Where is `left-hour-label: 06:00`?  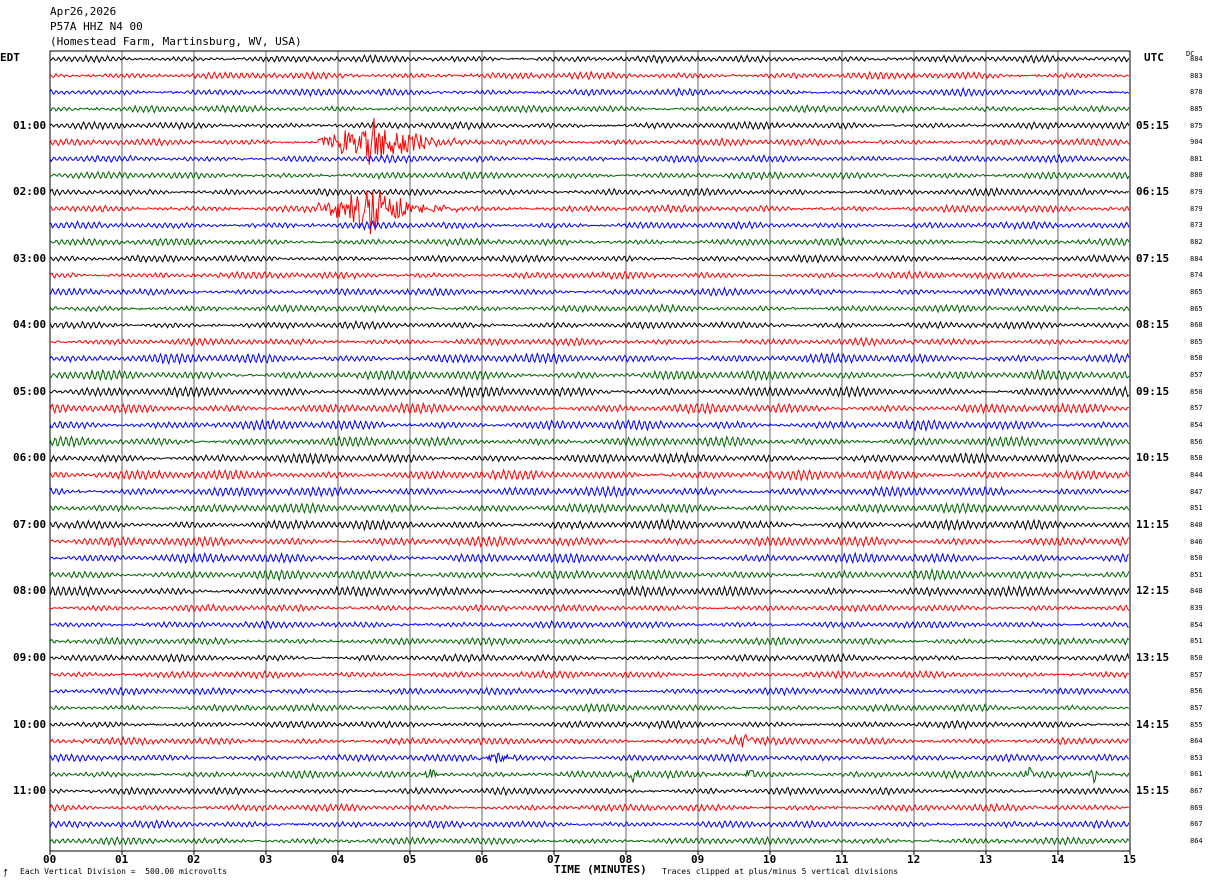
left-hour-label: 06:00 is located at coordinates (30, 458).